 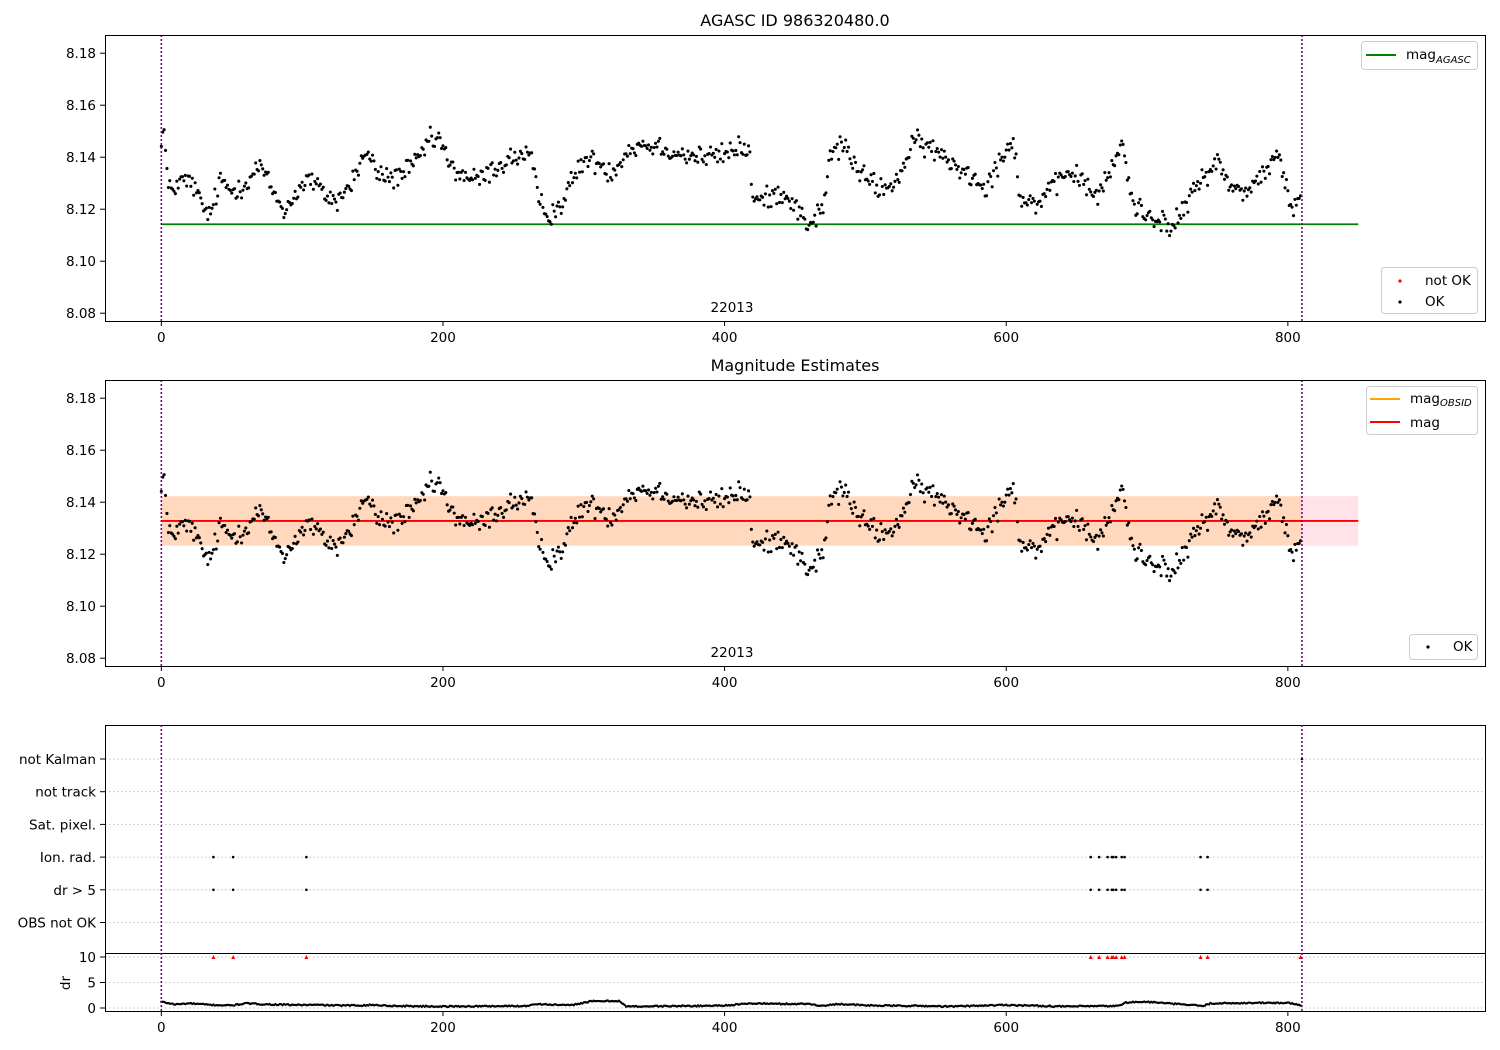 What do you see at coordinates (1419, 55) in the screenshot?
I see `agasc-legend-top: magAGASC` at bounding box center [1419, 55].